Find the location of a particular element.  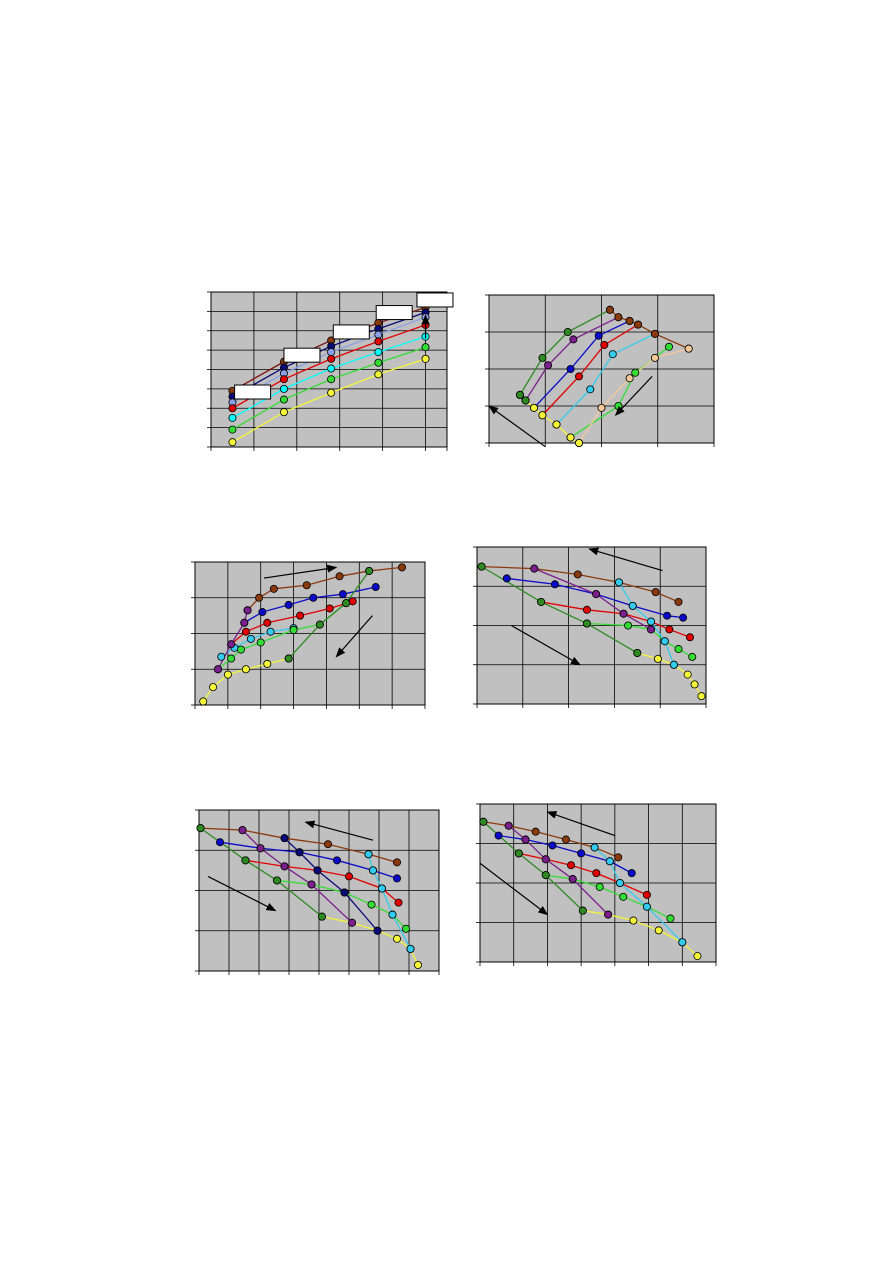

series-line-cyan is located at coordinates (606, 379).